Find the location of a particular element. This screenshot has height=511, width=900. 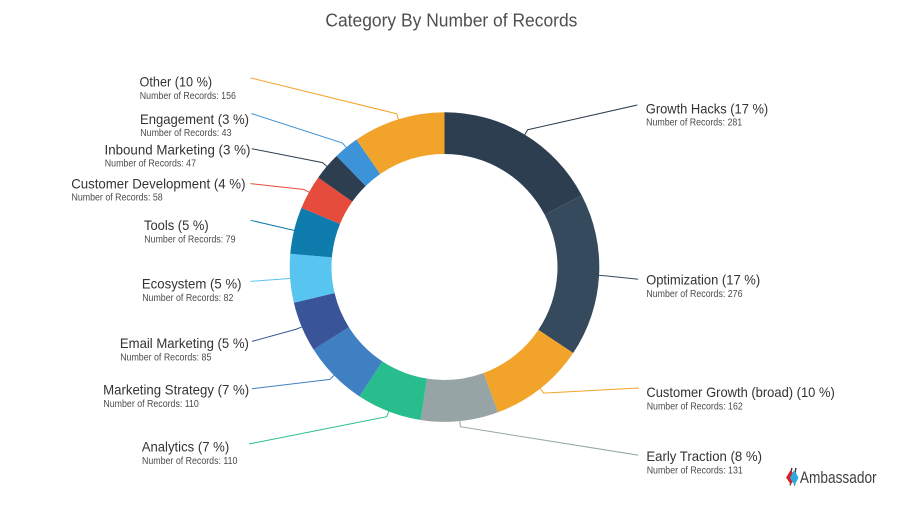

svg-text: Other (10 %) is located at coordinates (176, 81).